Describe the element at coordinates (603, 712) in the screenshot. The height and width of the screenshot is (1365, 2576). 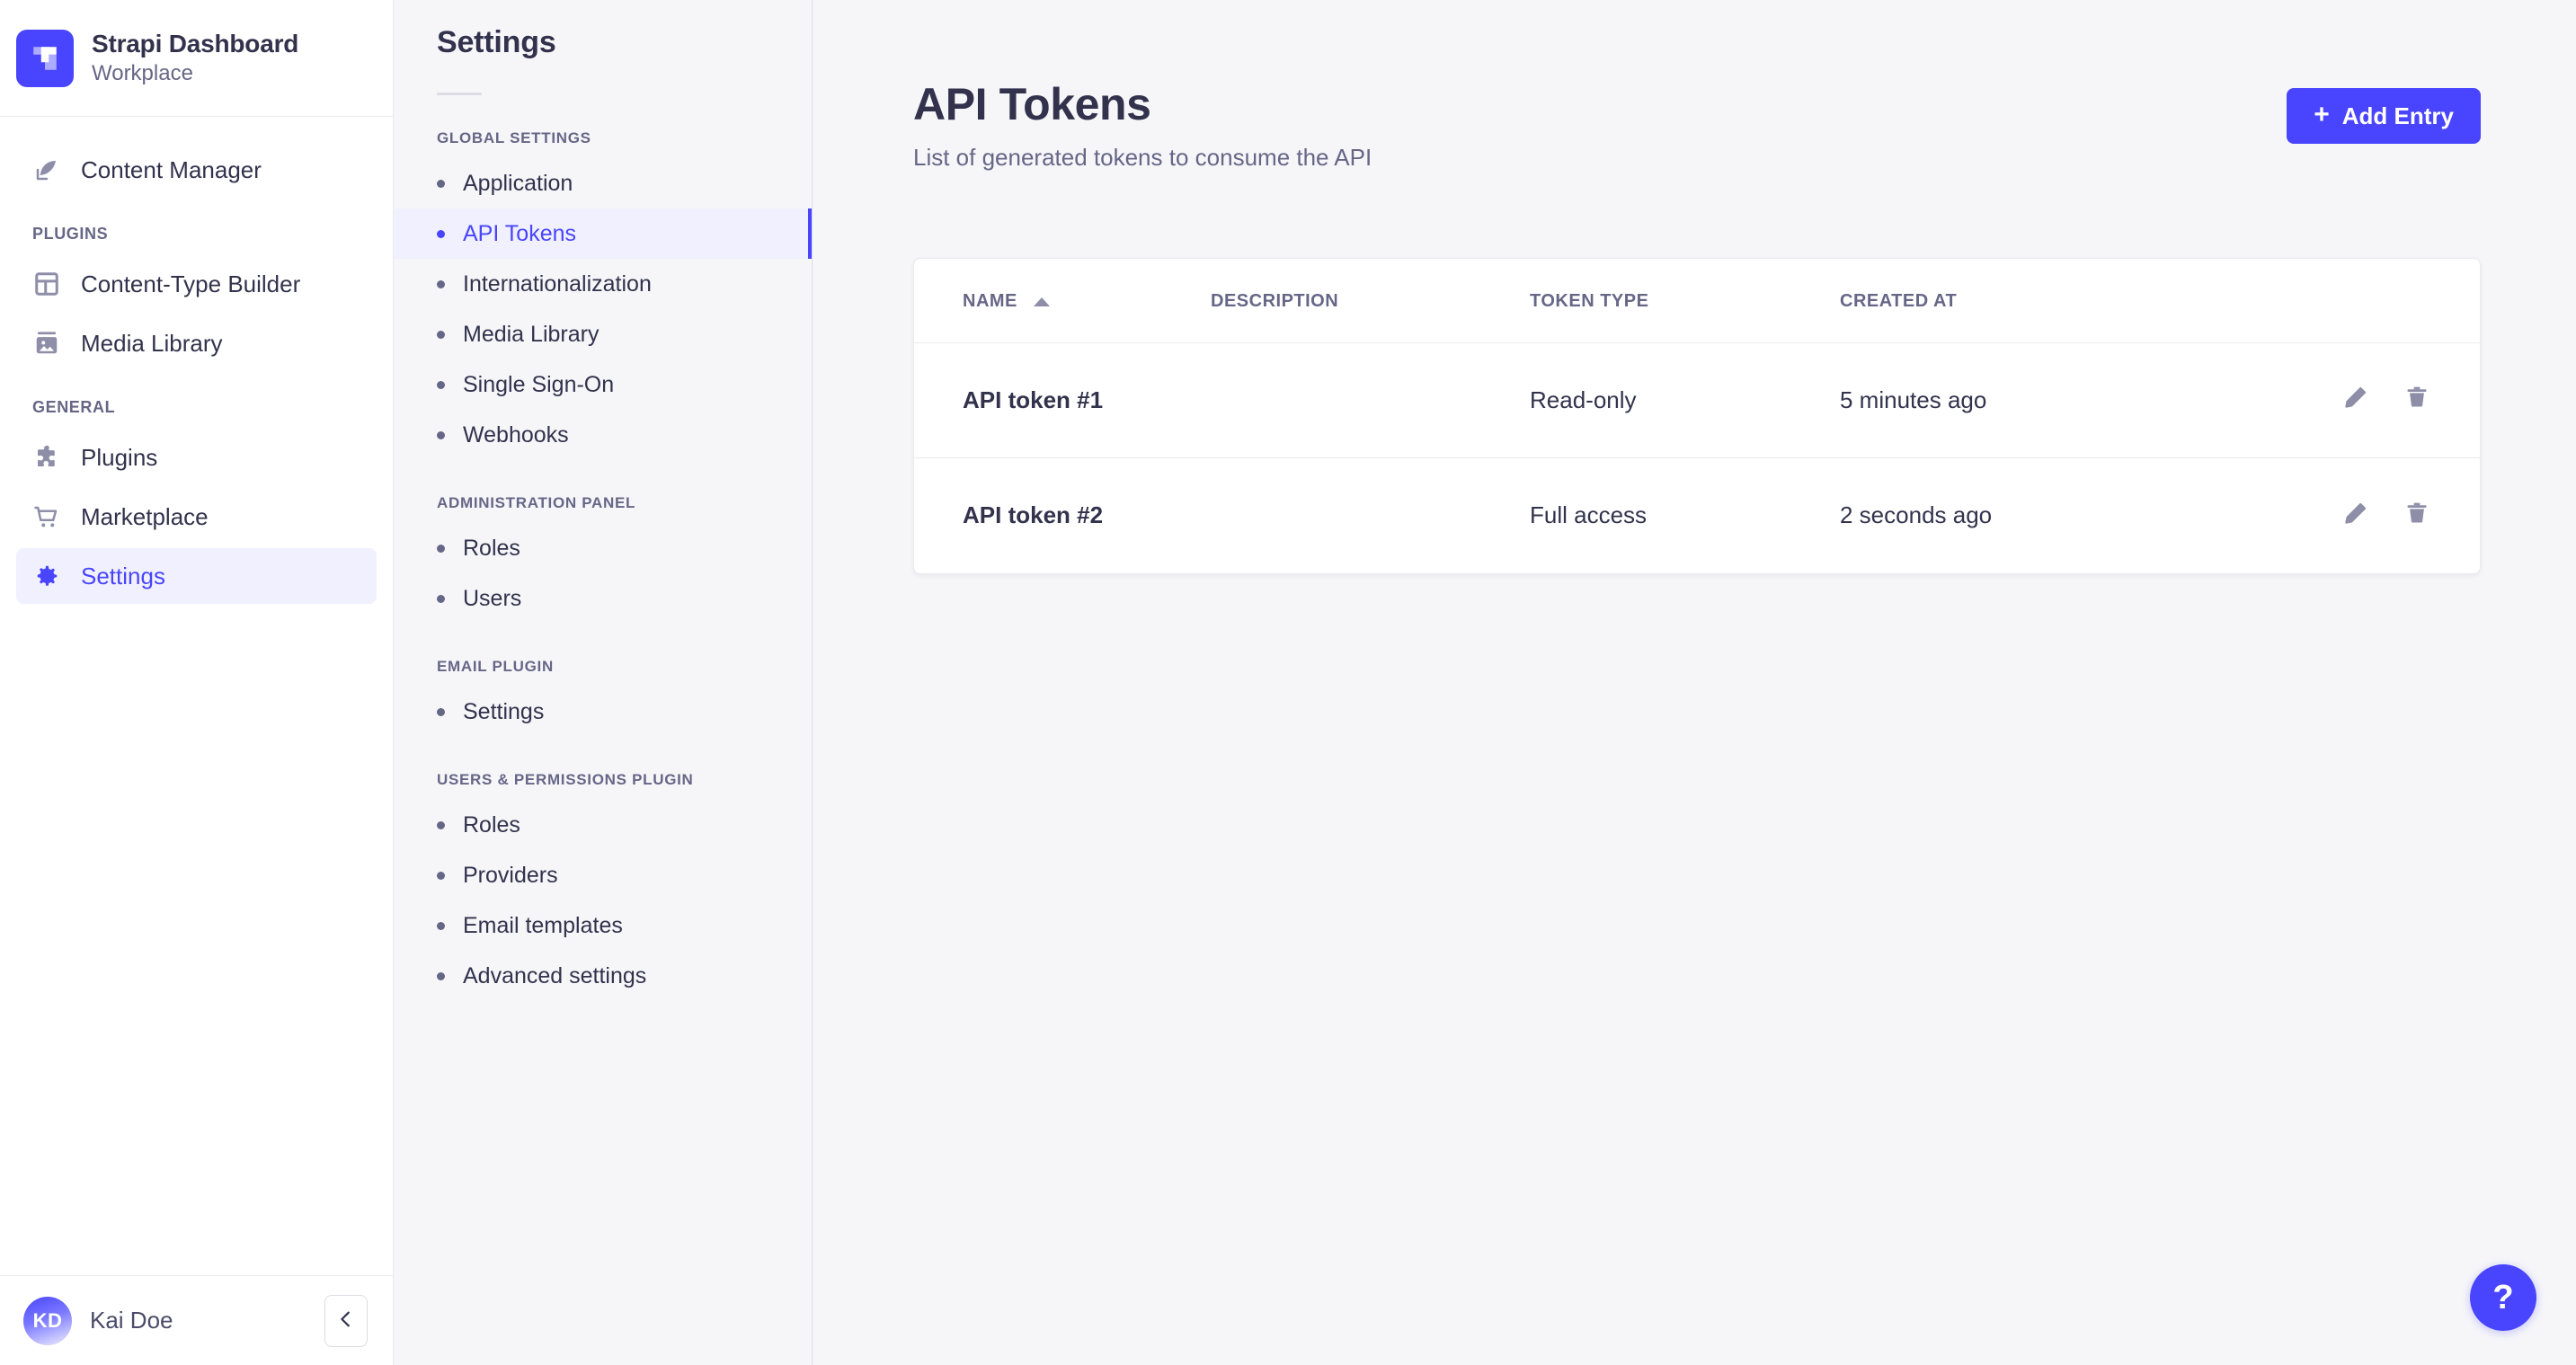
I see `settings-link-email-settings: Settings` at that location.